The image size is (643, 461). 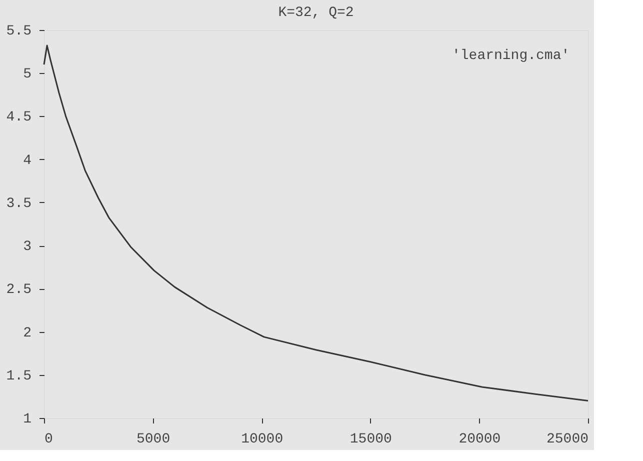 I want to click on chart-title: K=32, Q=2, so click(x=316, y=13).